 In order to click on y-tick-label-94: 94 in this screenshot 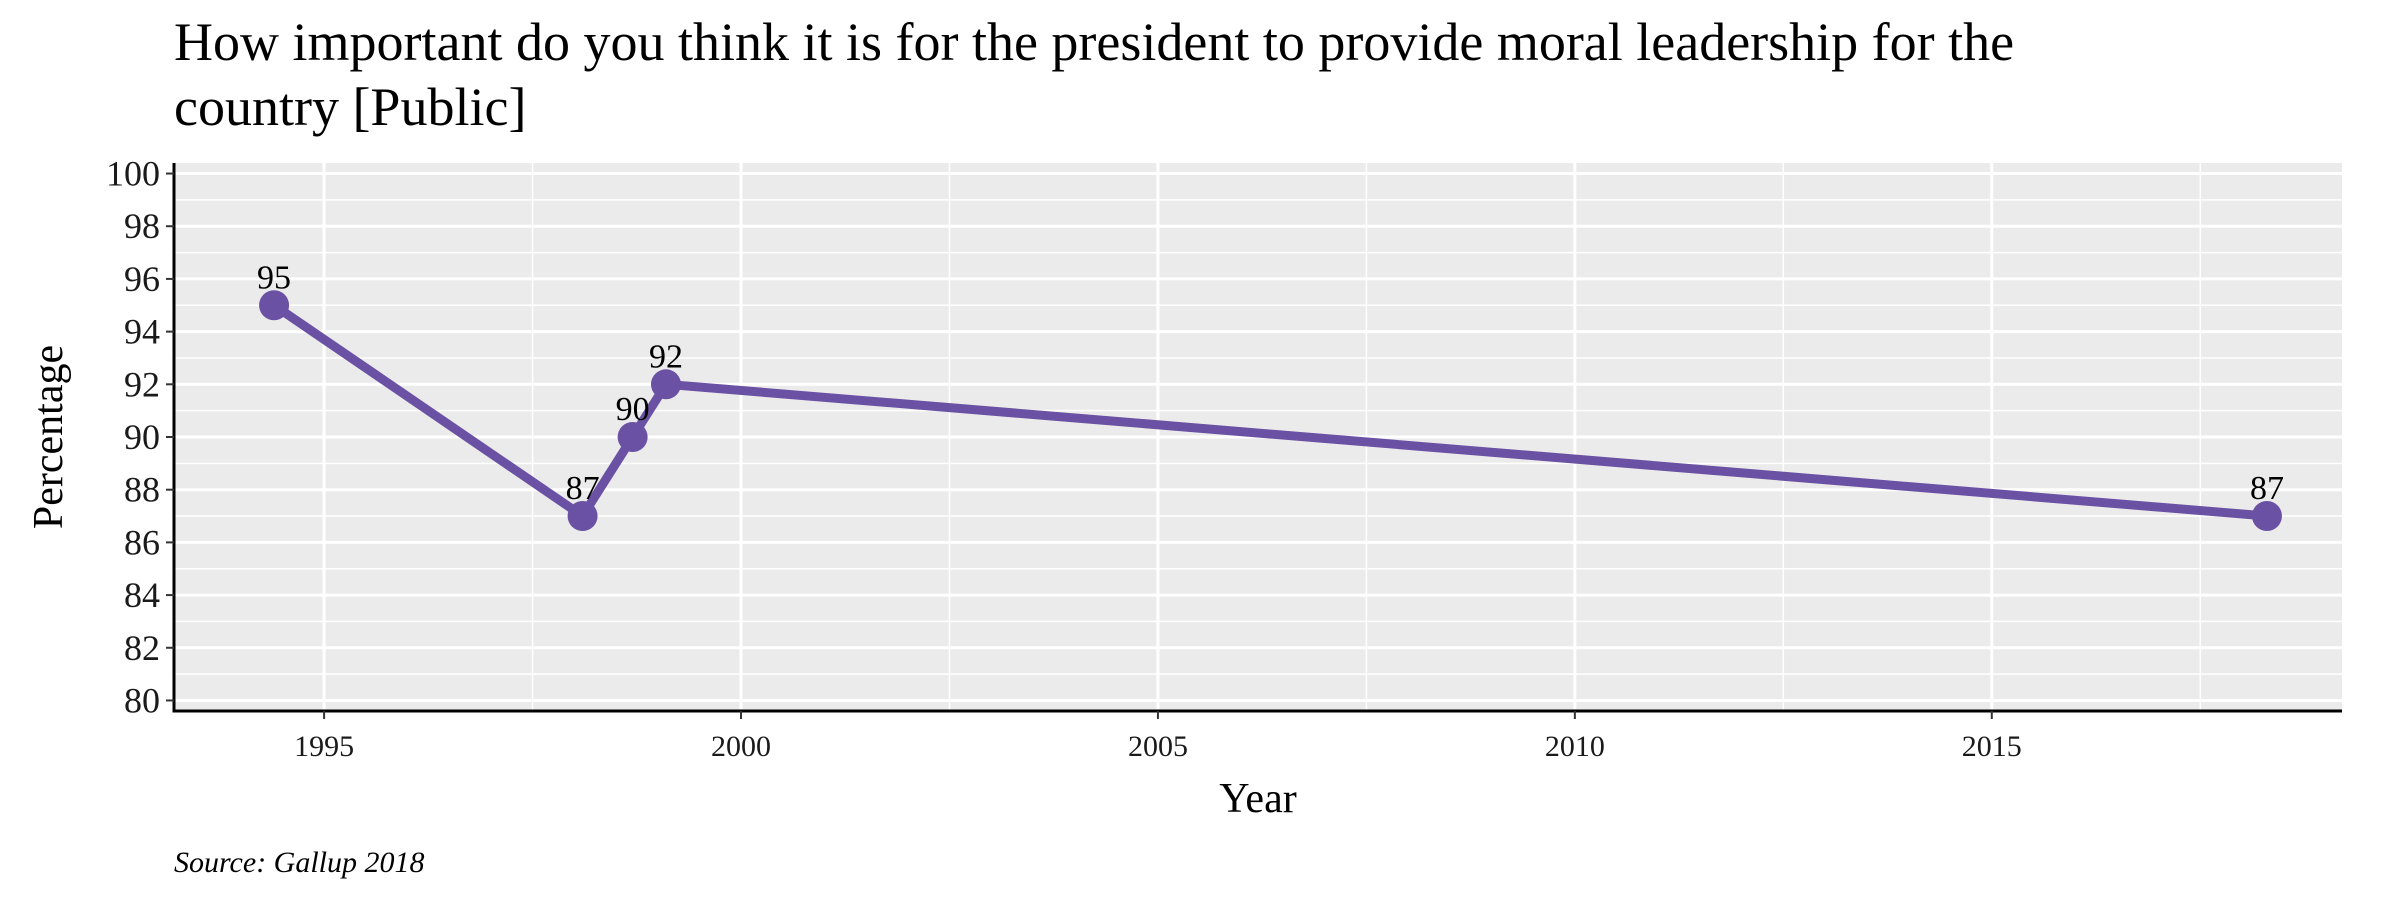, I will do `click(142, 332)`.